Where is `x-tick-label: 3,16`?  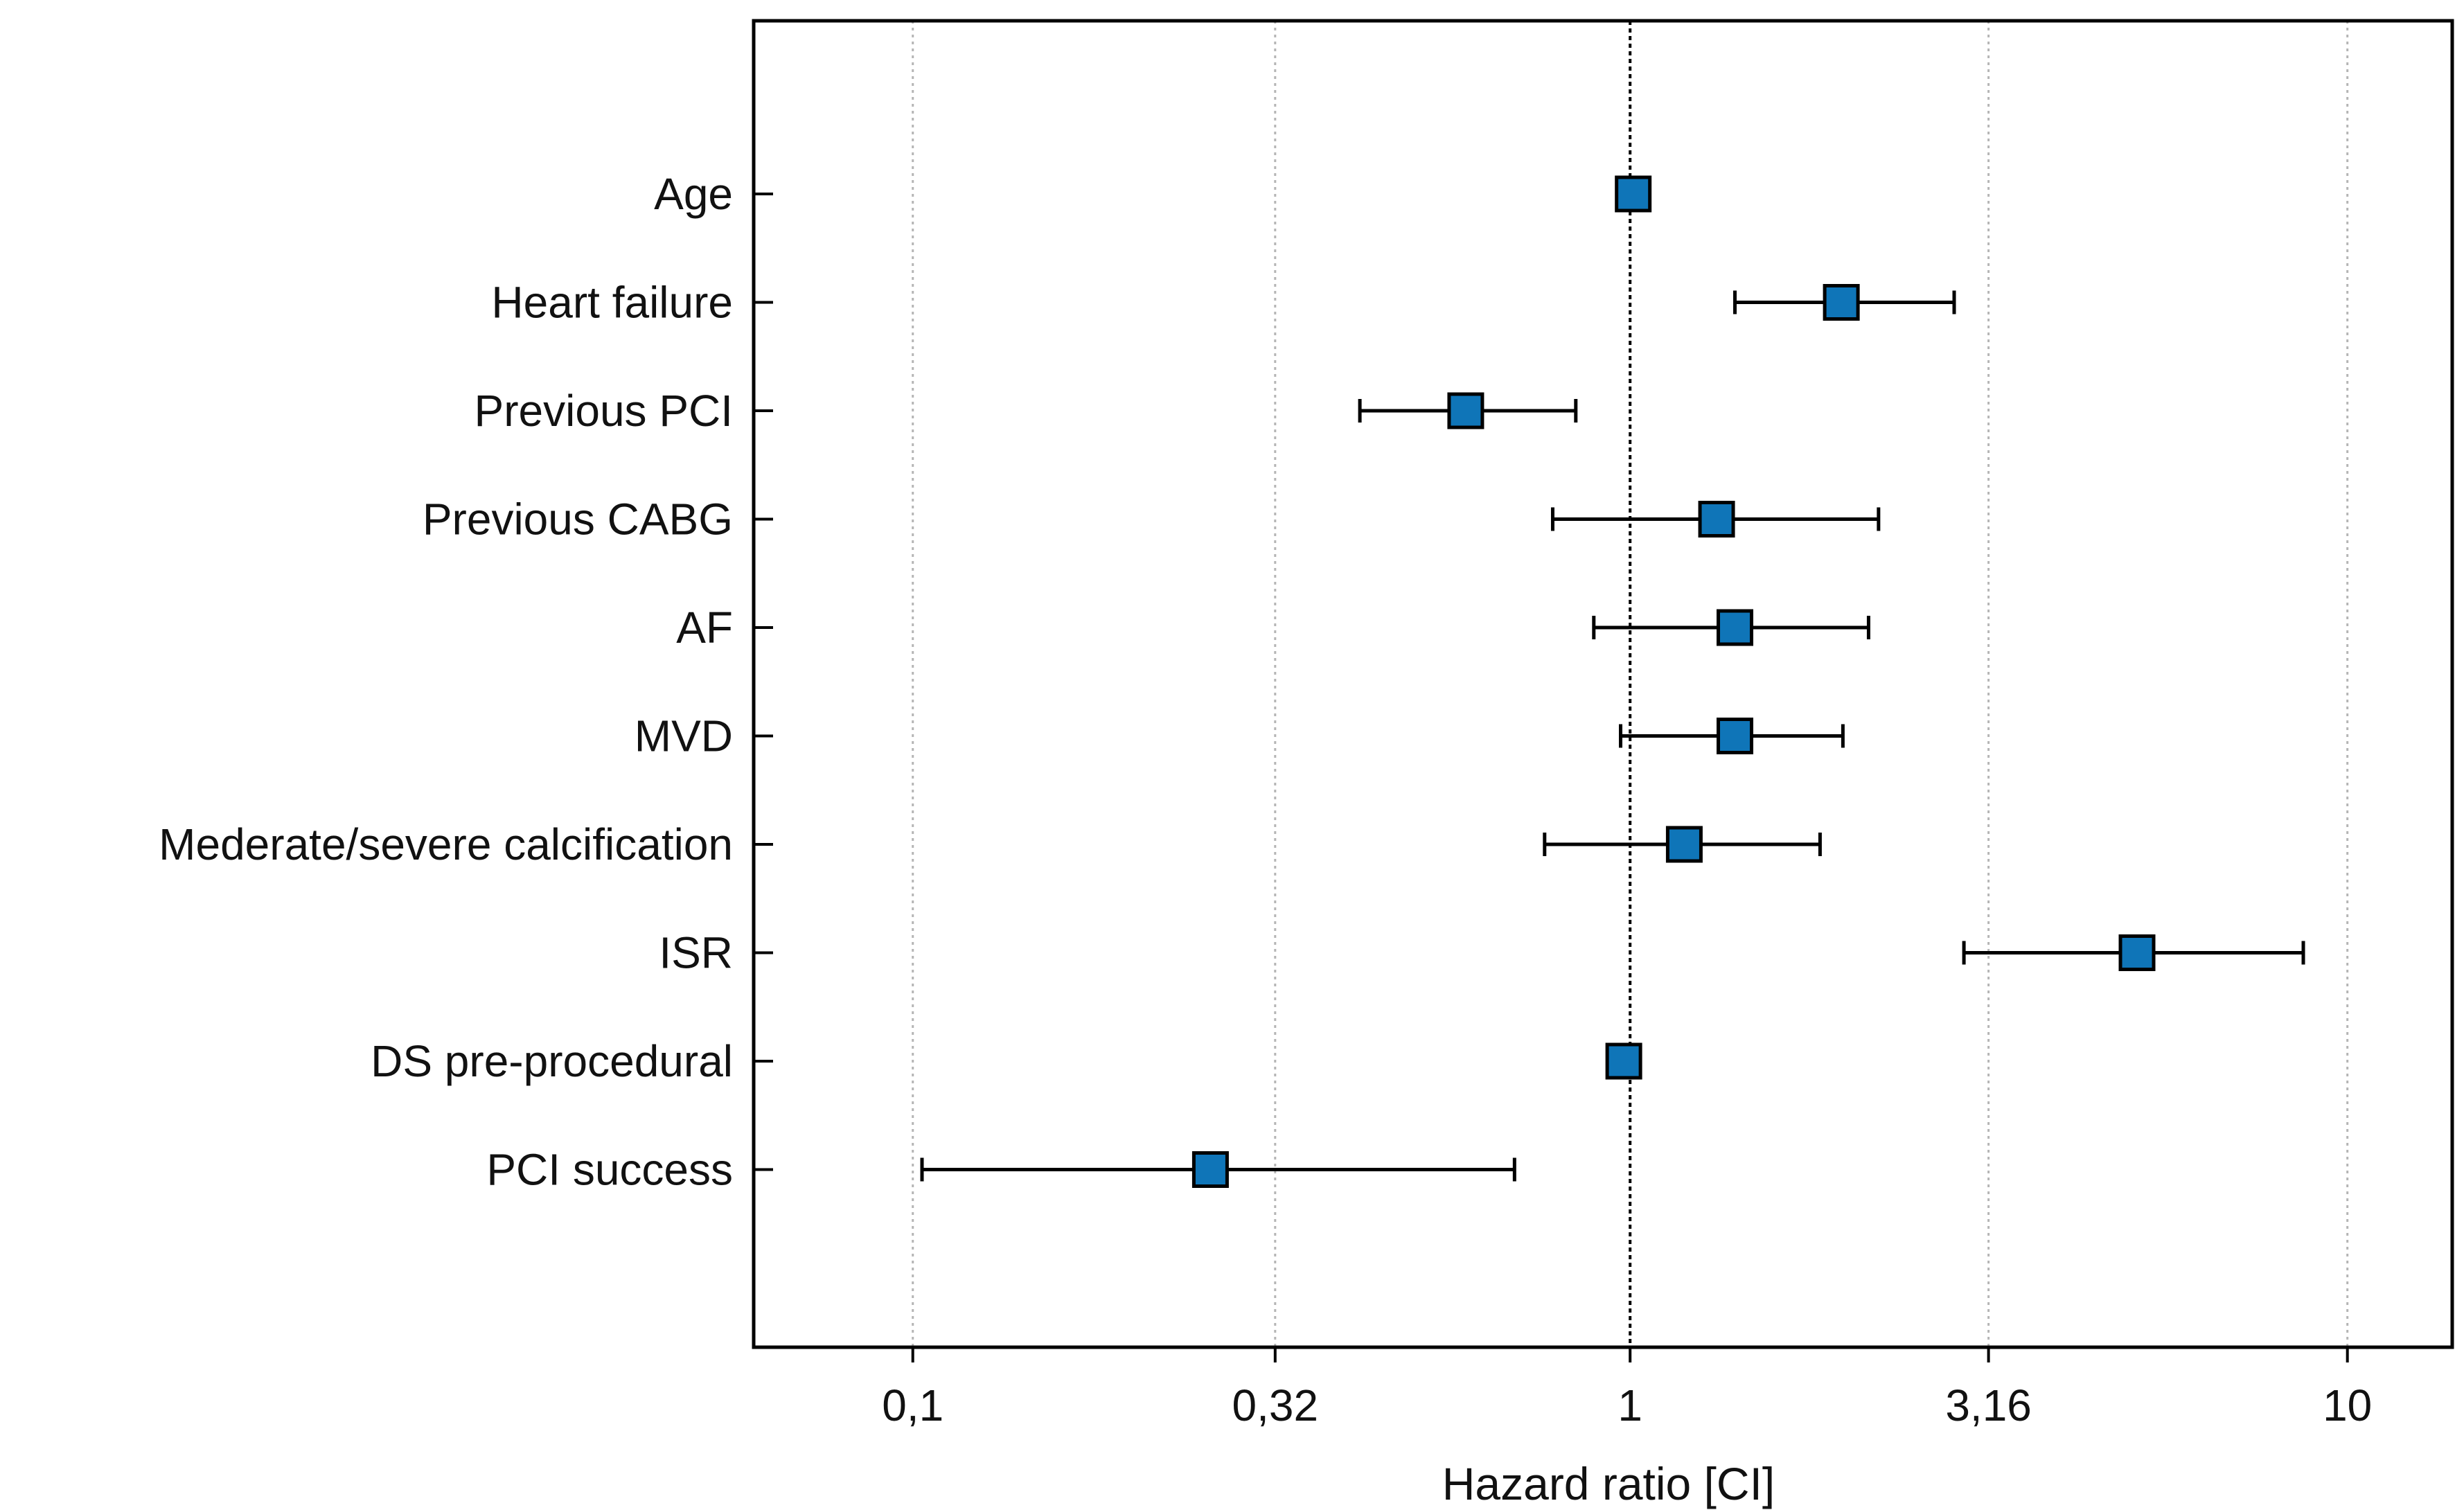
x-tick-label: 3,16 is located at coordinates (1988, 1405).